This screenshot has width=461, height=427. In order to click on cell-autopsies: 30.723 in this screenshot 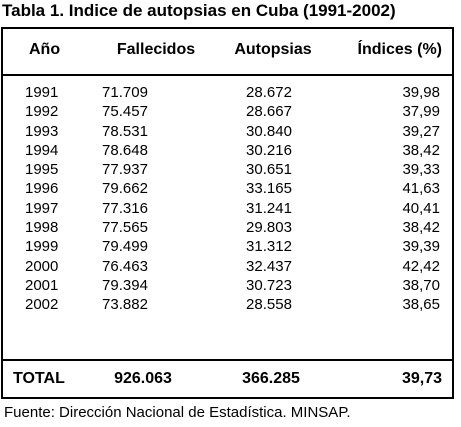, I will do `click(269, 285)`.